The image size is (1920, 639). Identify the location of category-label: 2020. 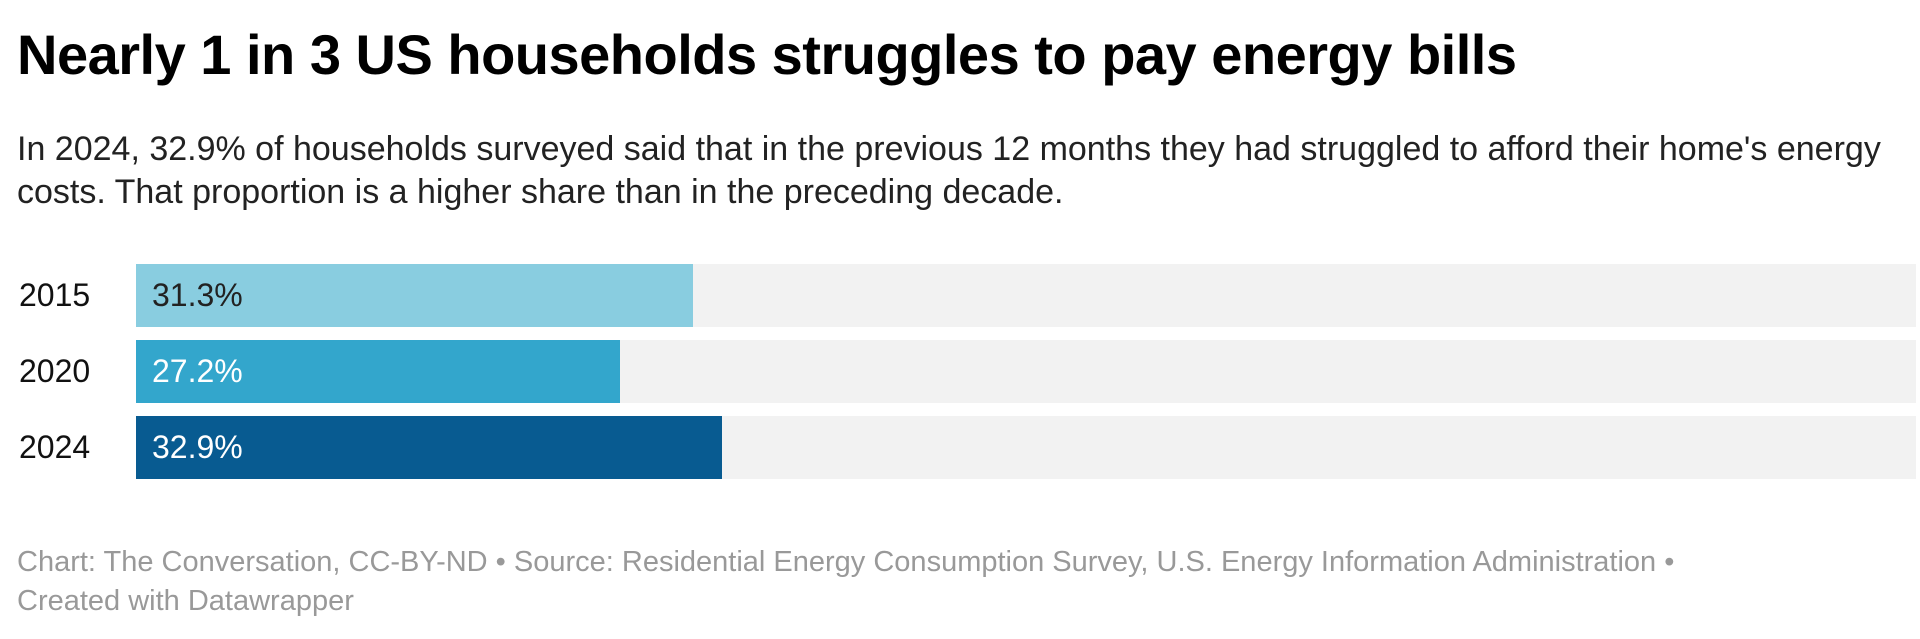
(55, 371).